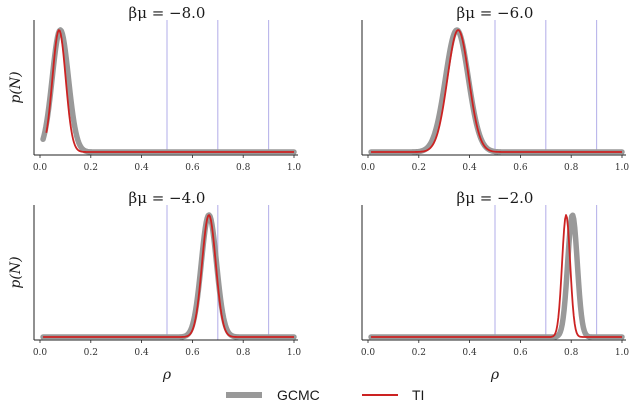  Describe the element at coordinates (418, 395) in the screenshot. I see `legend-label-ti: TI` at that location.